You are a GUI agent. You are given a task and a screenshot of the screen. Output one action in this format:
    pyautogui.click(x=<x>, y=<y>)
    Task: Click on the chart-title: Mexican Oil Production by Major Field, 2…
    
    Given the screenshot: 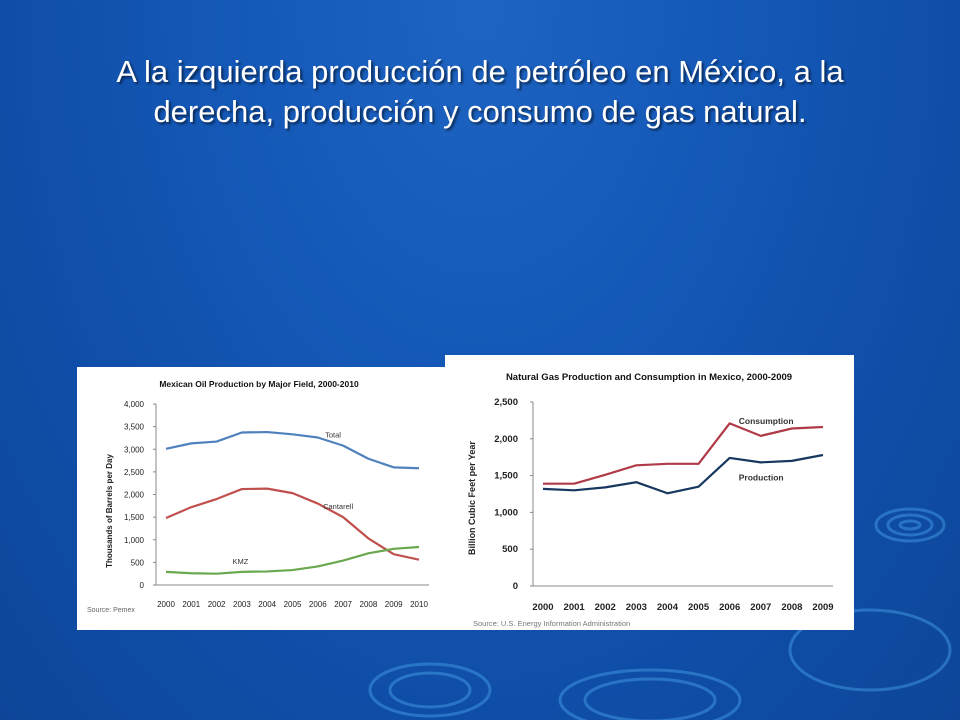 What is the action you would take?
    pyautogui.click(x=259, y=384)
    